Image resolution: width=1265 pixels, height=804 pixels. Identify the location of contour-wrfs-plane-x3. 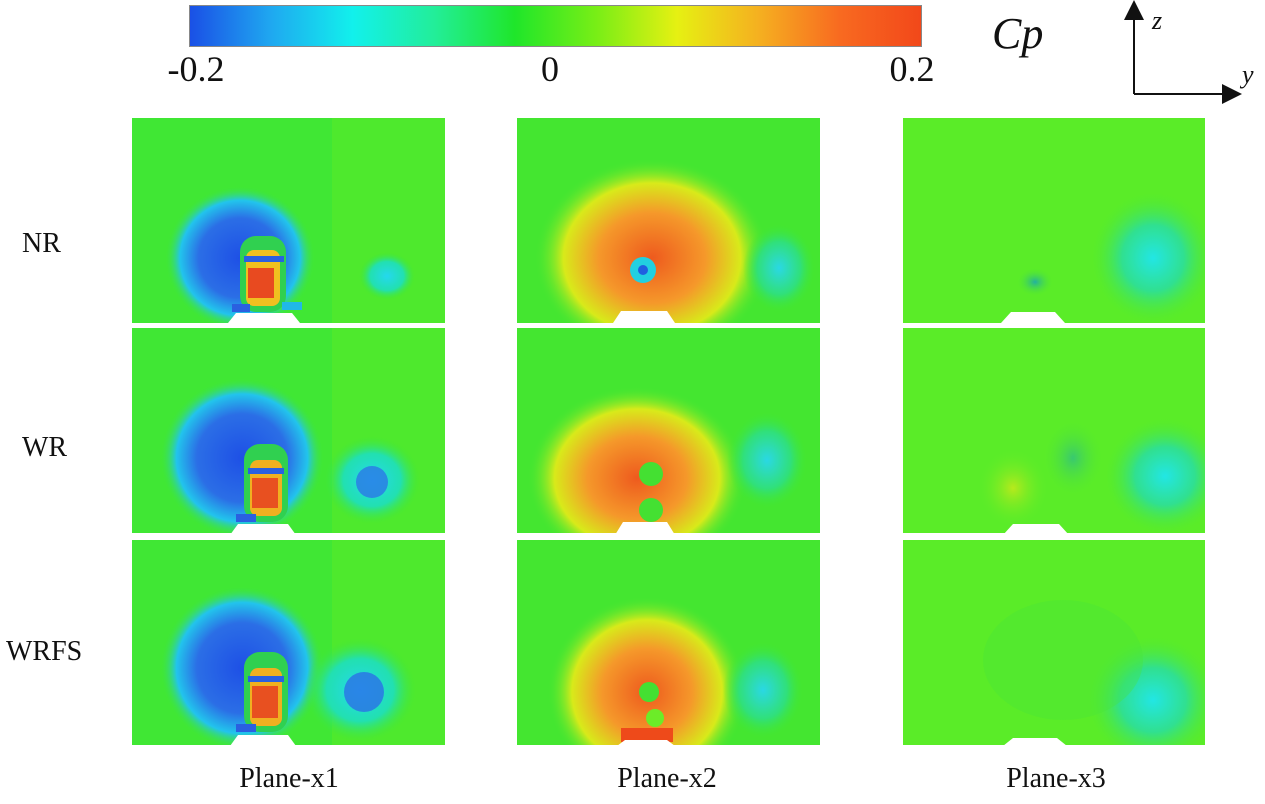
(1059, 642).